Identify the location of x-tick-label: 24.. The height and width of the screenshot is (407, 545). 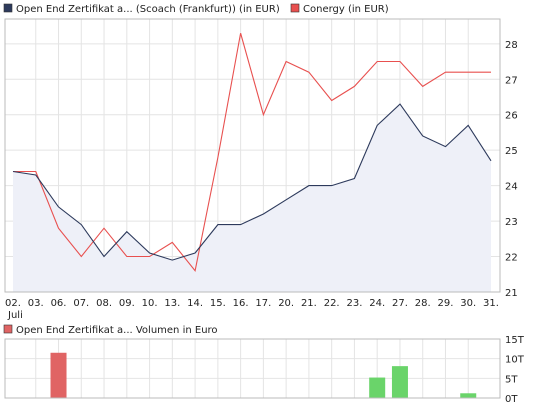
(377, 303).